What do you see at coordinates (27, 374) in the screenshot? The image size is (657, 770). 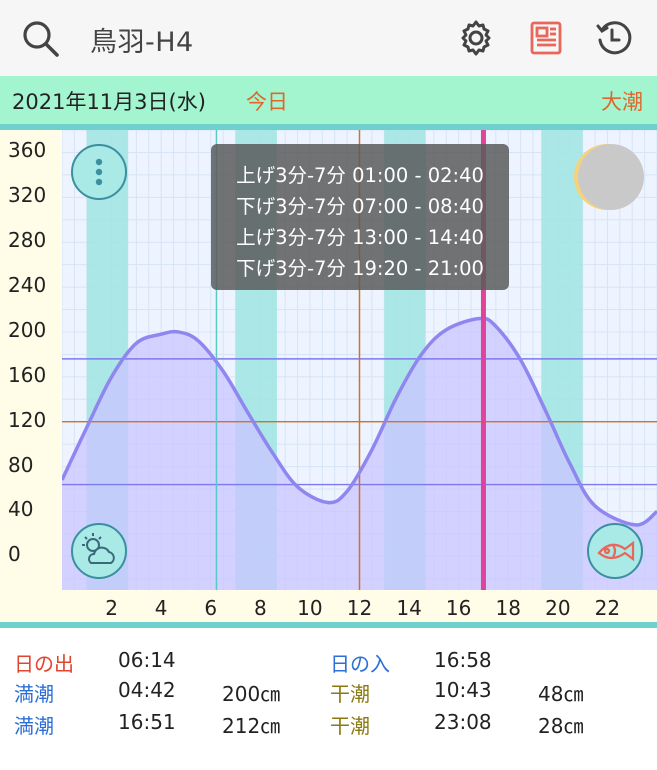 I see `y-tick-label: 160` at bounding box center [27, 374].